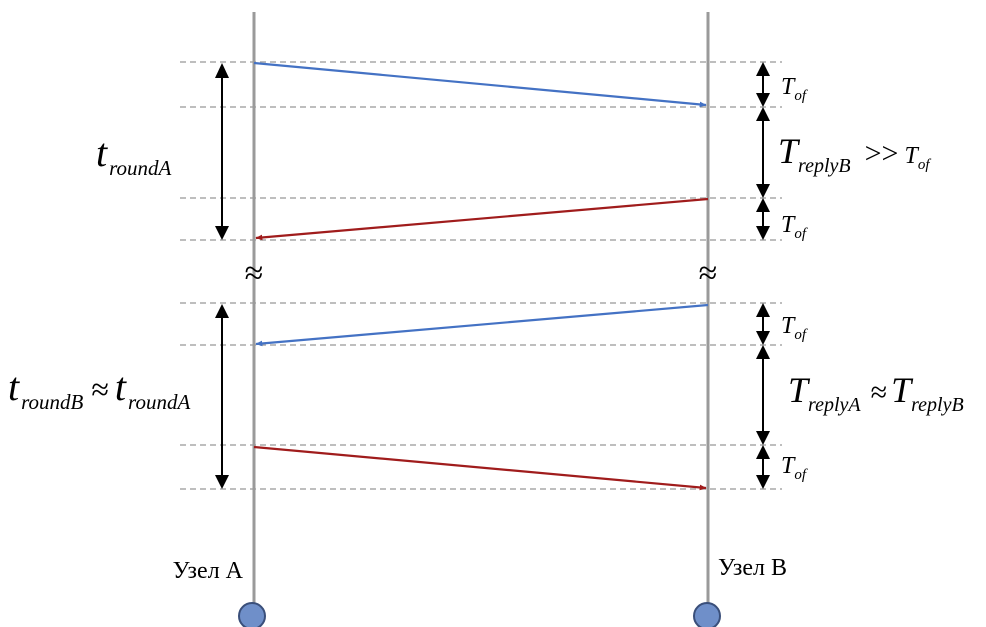 The height and width of the screenshot is (627, 986). Describe the element at coordinates (854, 154) in the screenshot. I see `reply-b-relation-label: TreplyB >> Tof` at that location.